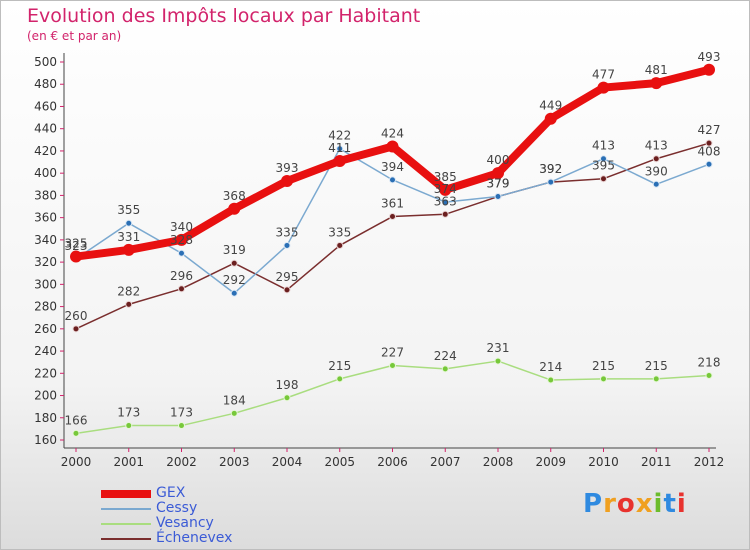  What do you see at coordinates (658, 504) in the screenshot?
I see `logo-letter: i` at bounding box center [658, 504].